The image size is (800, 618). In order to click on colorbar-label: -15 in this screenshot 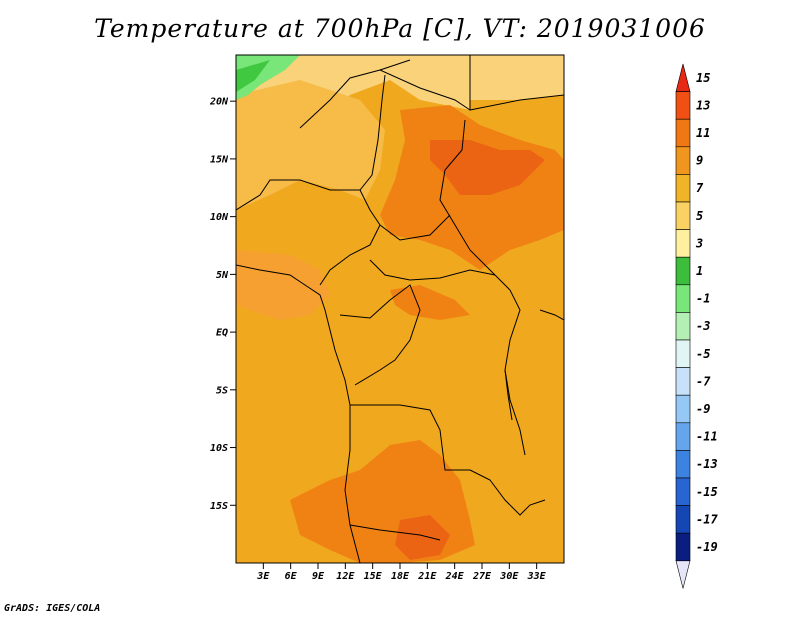, I will do `click(707, 492)`.